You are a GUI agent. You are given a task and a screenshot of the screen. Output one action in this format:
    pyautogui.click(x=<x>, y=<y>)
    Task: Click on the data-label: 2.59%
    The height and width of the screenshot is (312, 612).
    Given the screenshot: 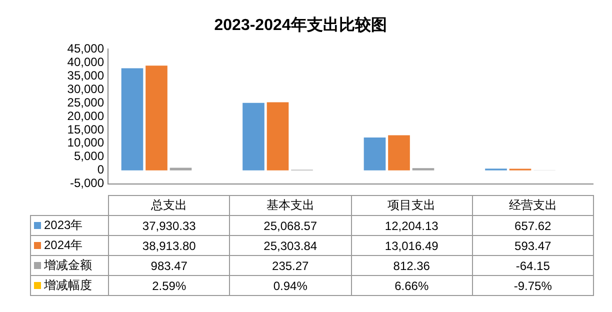 What is the action you would take?
    pyautogui.click(x=169, y=286)
    